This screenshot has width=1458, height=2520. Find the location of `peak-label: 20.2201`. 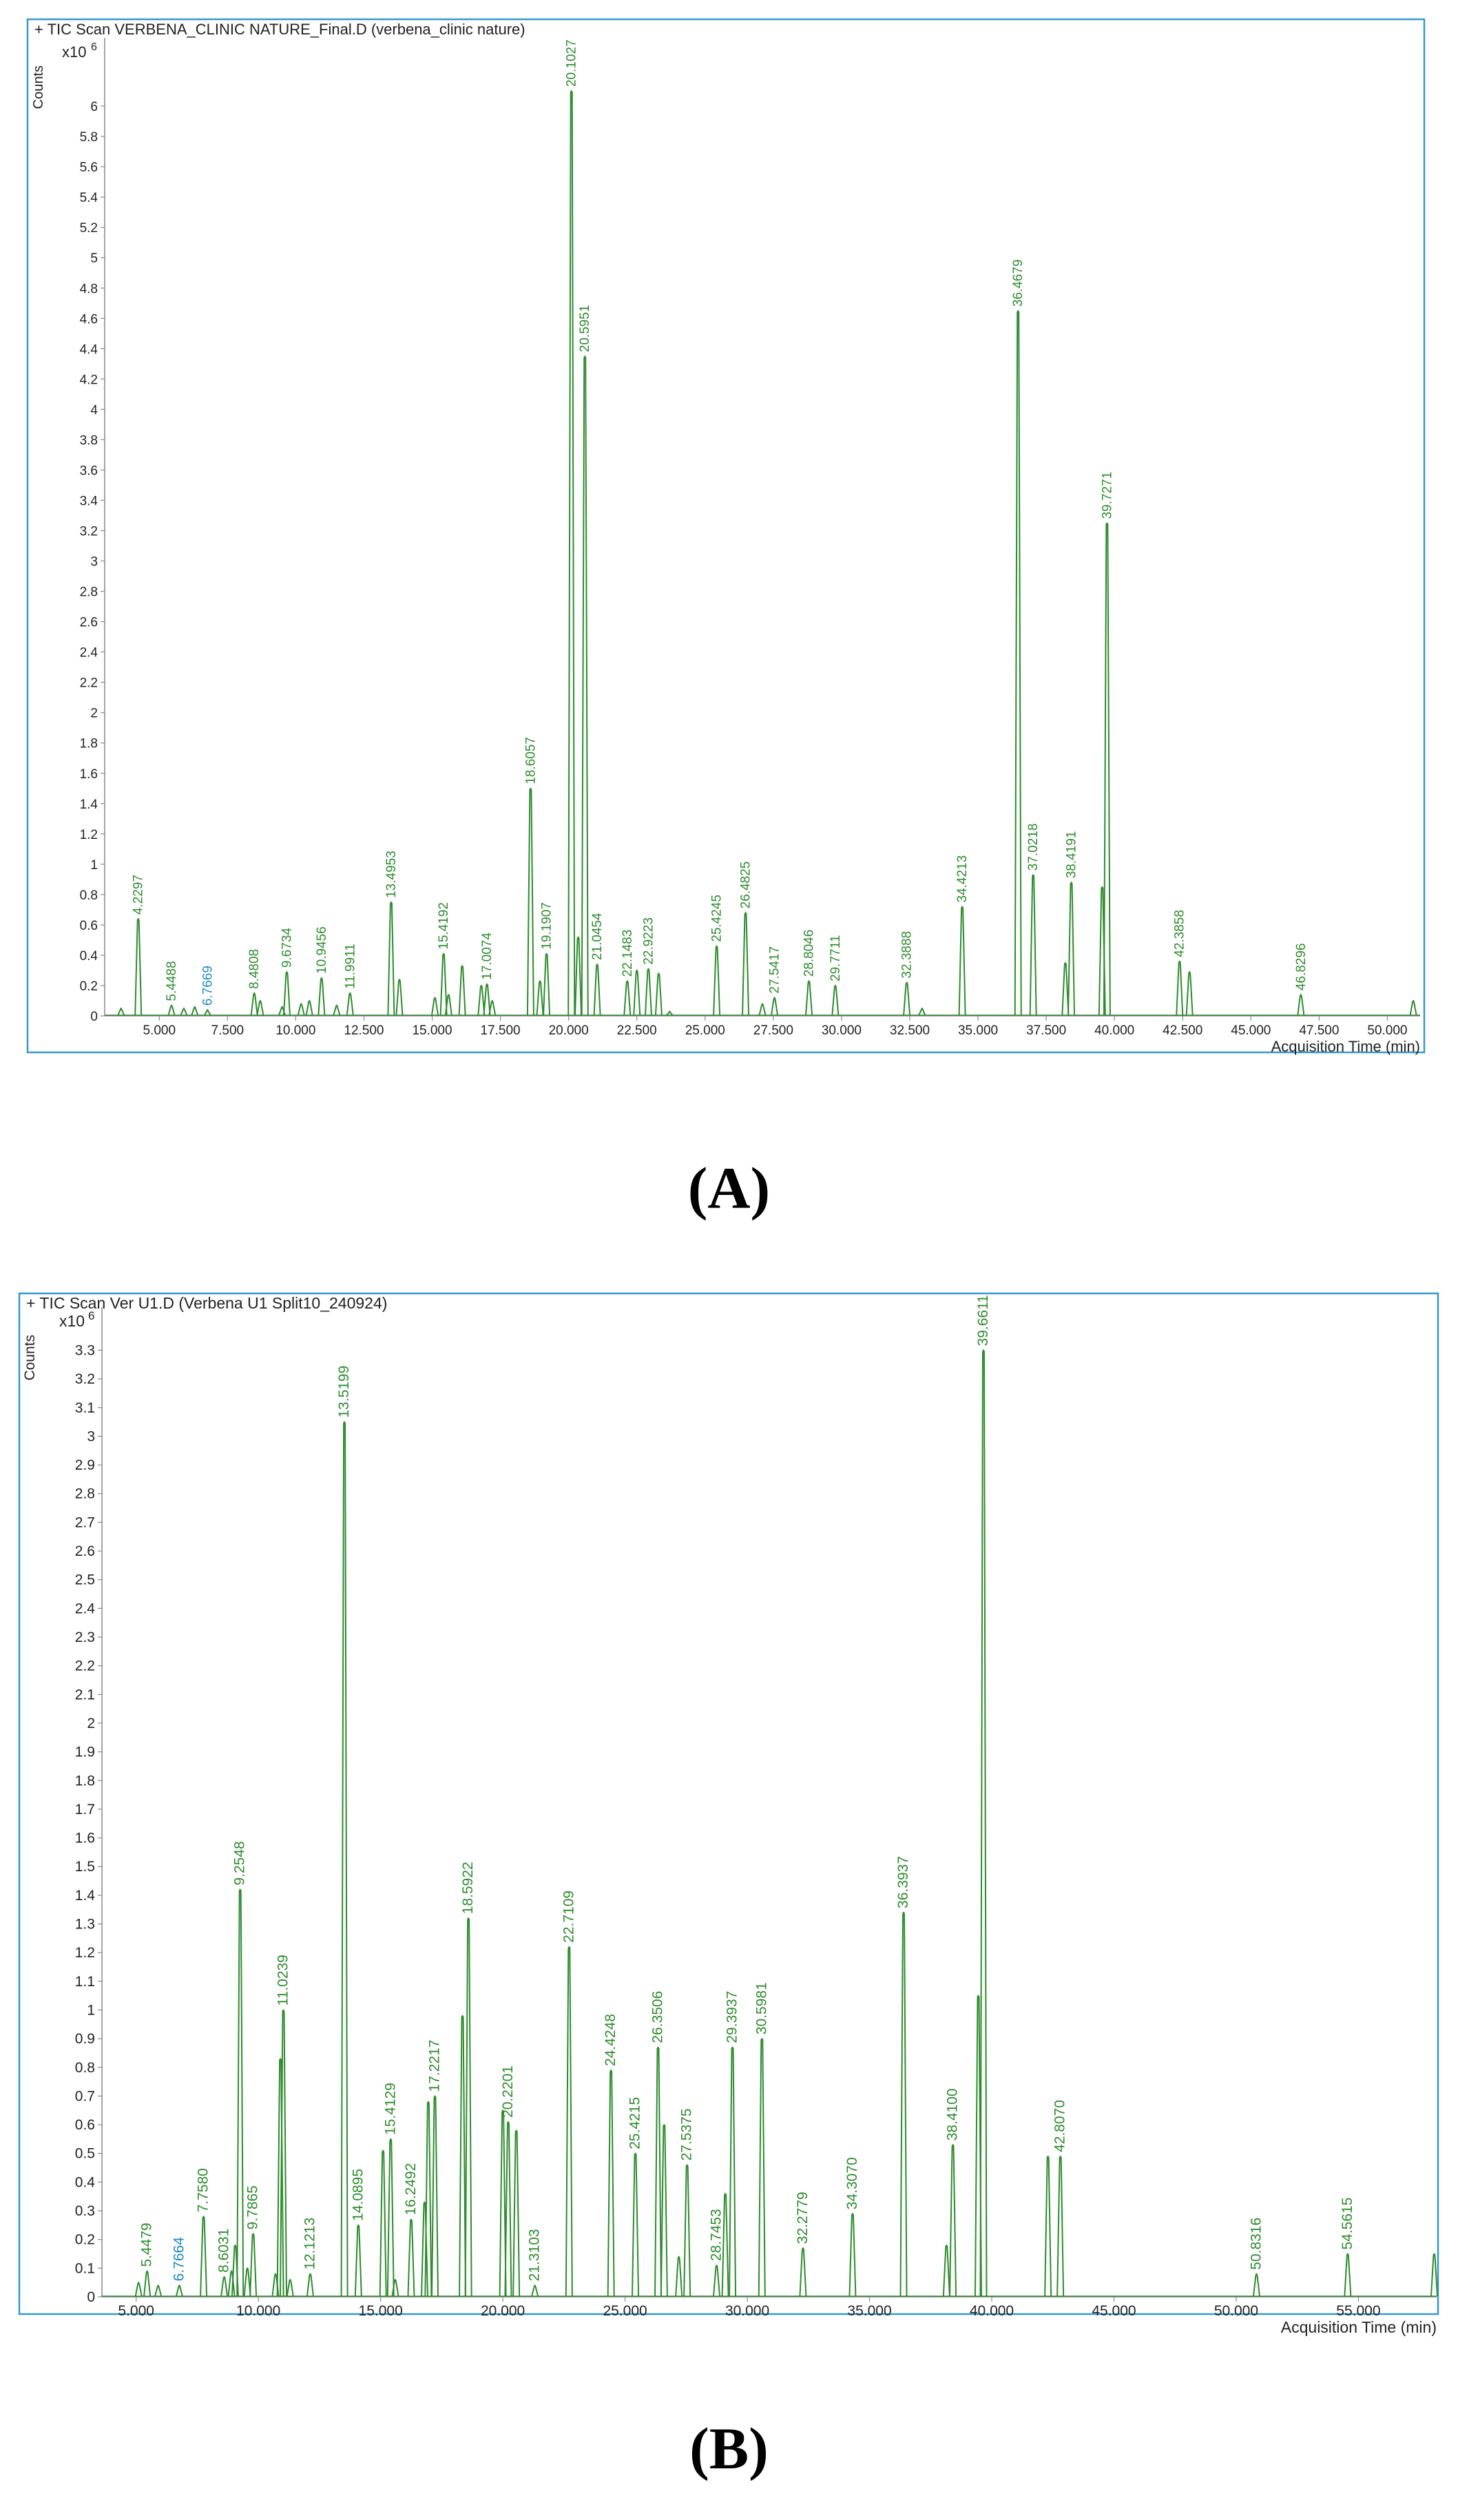

peak-label: 20.2201 is located at coordinates (508, 2091).